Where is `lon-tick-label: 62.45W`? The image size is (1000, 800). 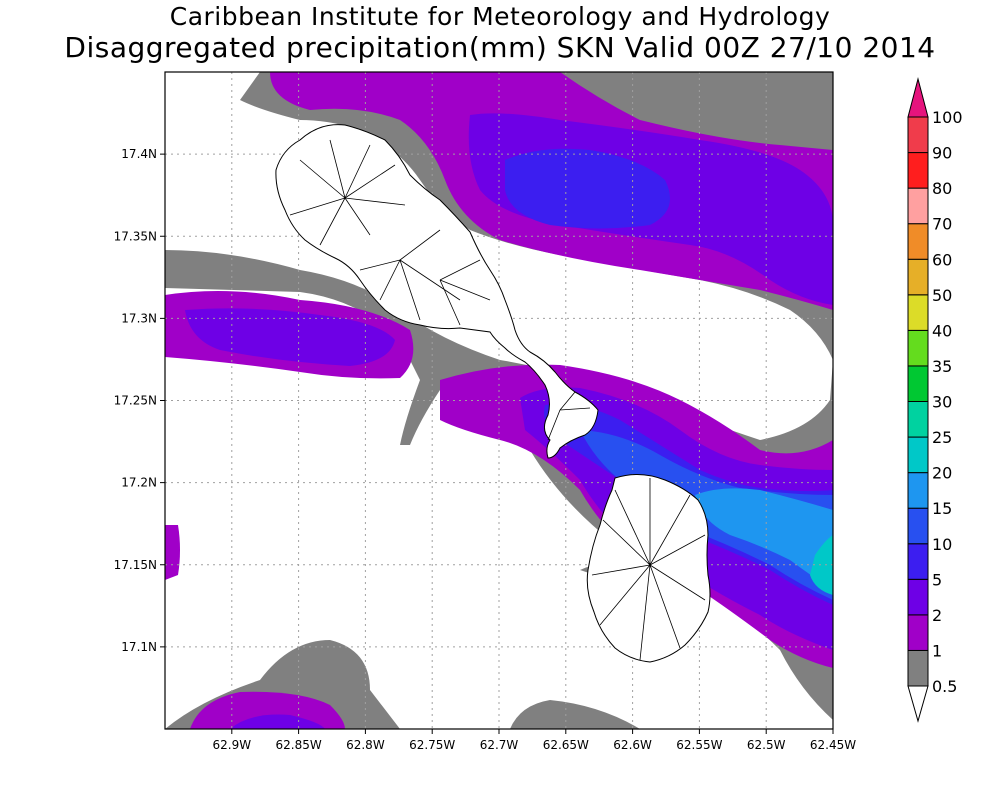 lon-tick-label: 62.45W is located at coordinates (833, 745).